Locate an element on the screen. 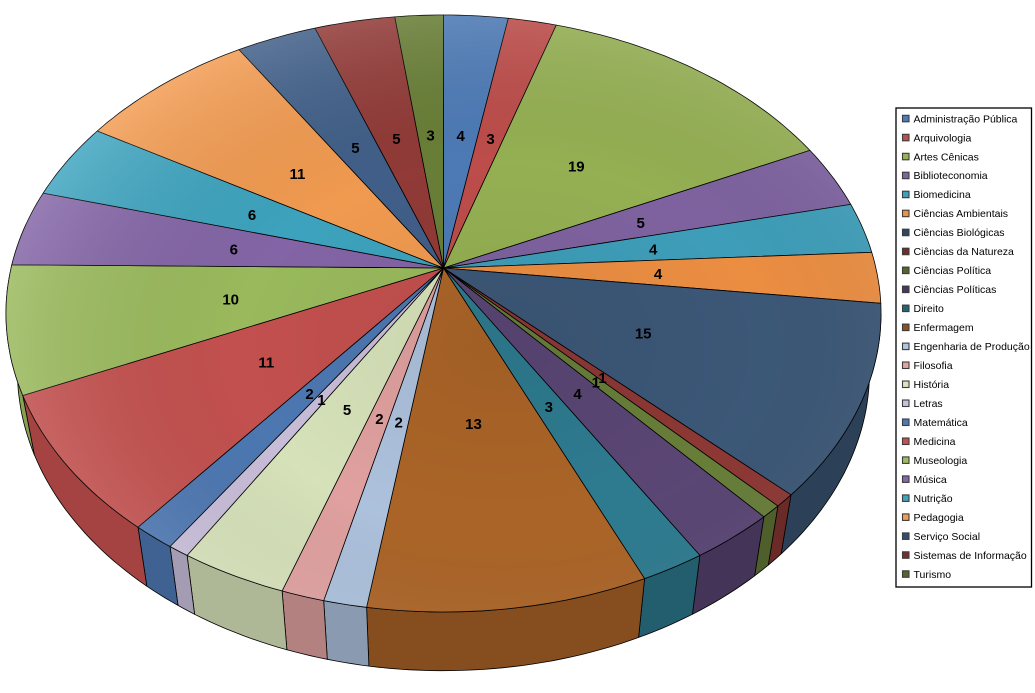 This screenshot has width=1035, height=693. svg-text: Artes Cênicas is located at coordinates (946, 157).